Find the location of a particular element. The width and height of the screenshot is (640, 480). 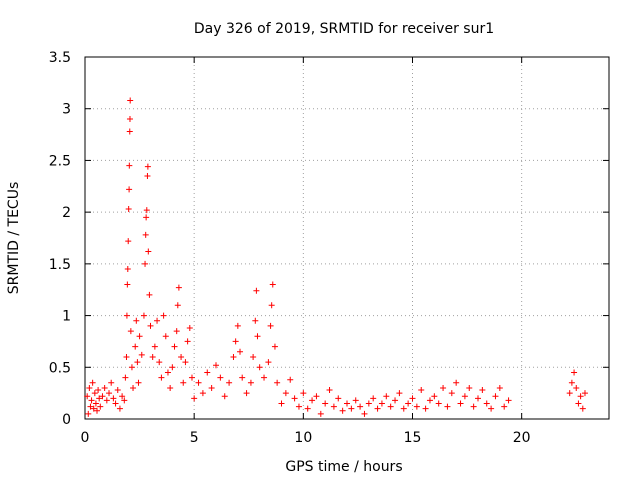

y-tick-label: 3 is located at coordinates (66, 110).